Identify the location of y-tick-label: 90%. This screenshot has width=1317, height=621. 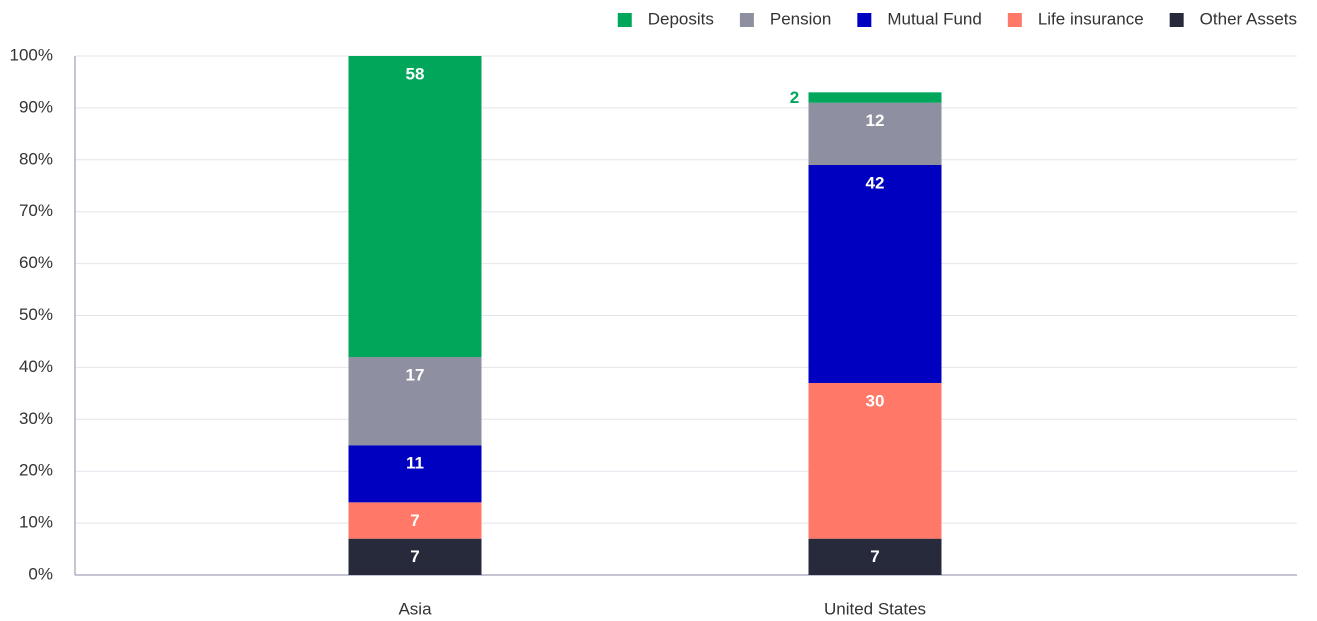
(36, 106).